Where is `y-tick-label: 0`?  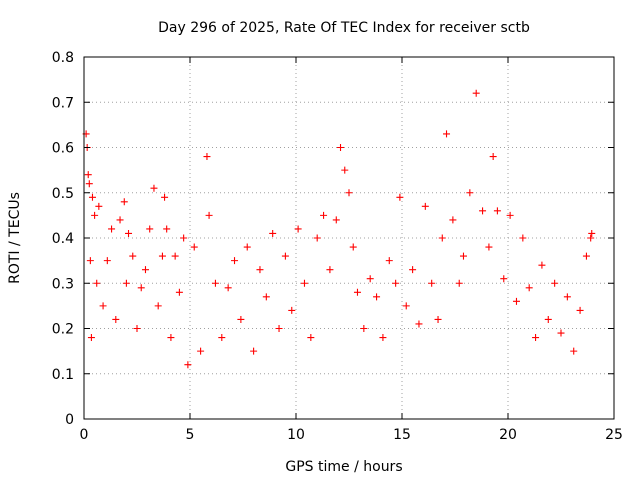 y-tick-label: 0 is located at coordinates (69, 420).